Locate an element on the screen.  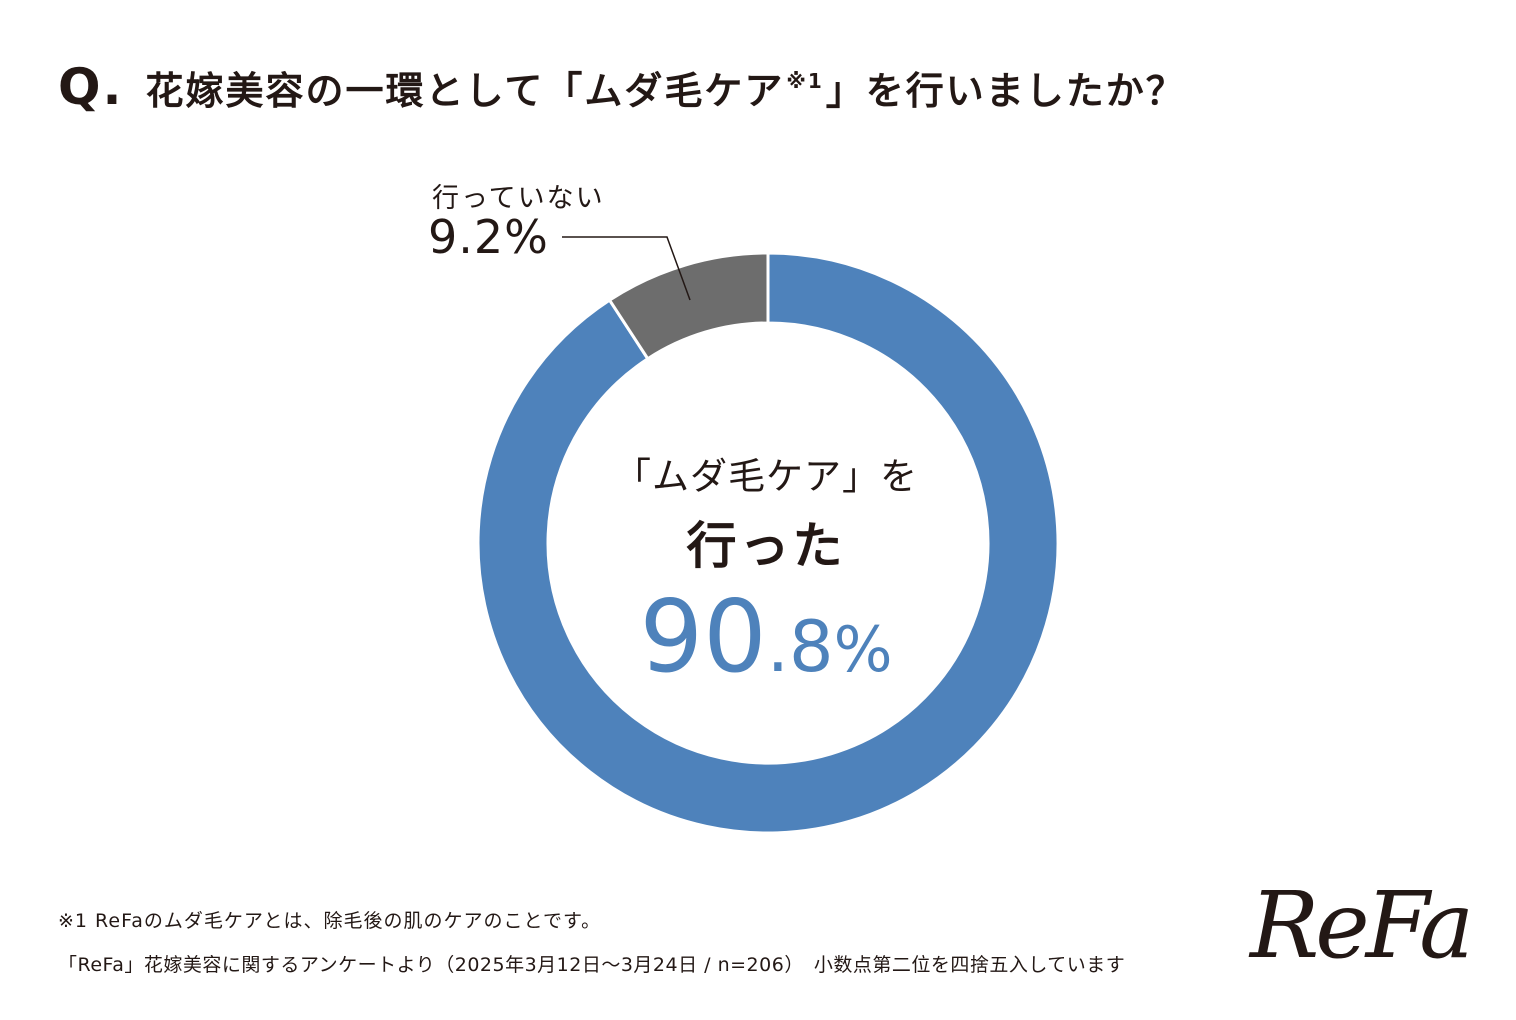
slice-value-done: 90.8% is located at coordinates (766, 636).